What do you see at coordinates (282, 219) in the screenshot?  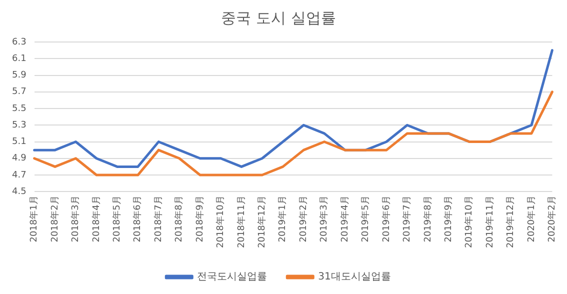 I see `x-tick-label: 2019年1月` at bounding box center [282, 219].